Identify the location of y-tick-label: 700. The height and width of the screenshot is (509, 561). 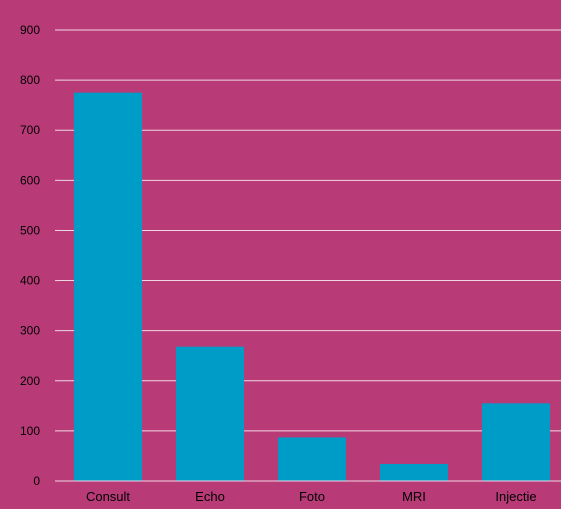
(30, 130).